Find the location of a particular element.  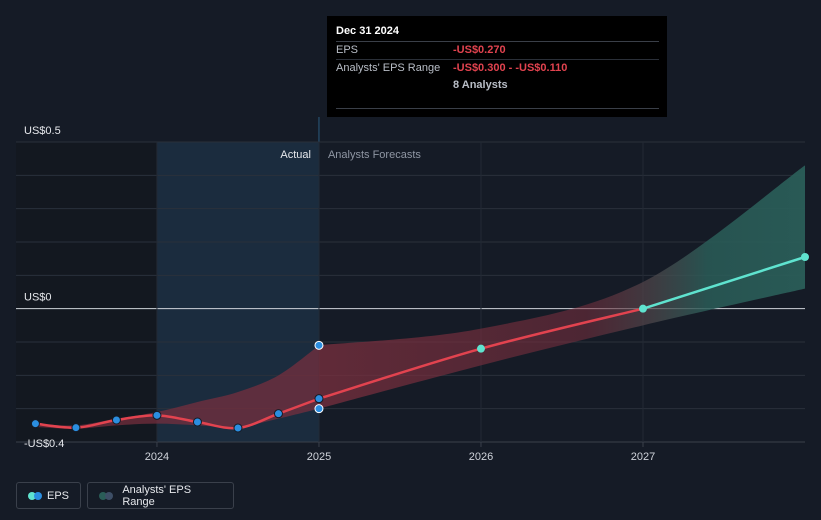

tooltip-analysts-row: 8 Analysts is located at coordinates (497, 85).